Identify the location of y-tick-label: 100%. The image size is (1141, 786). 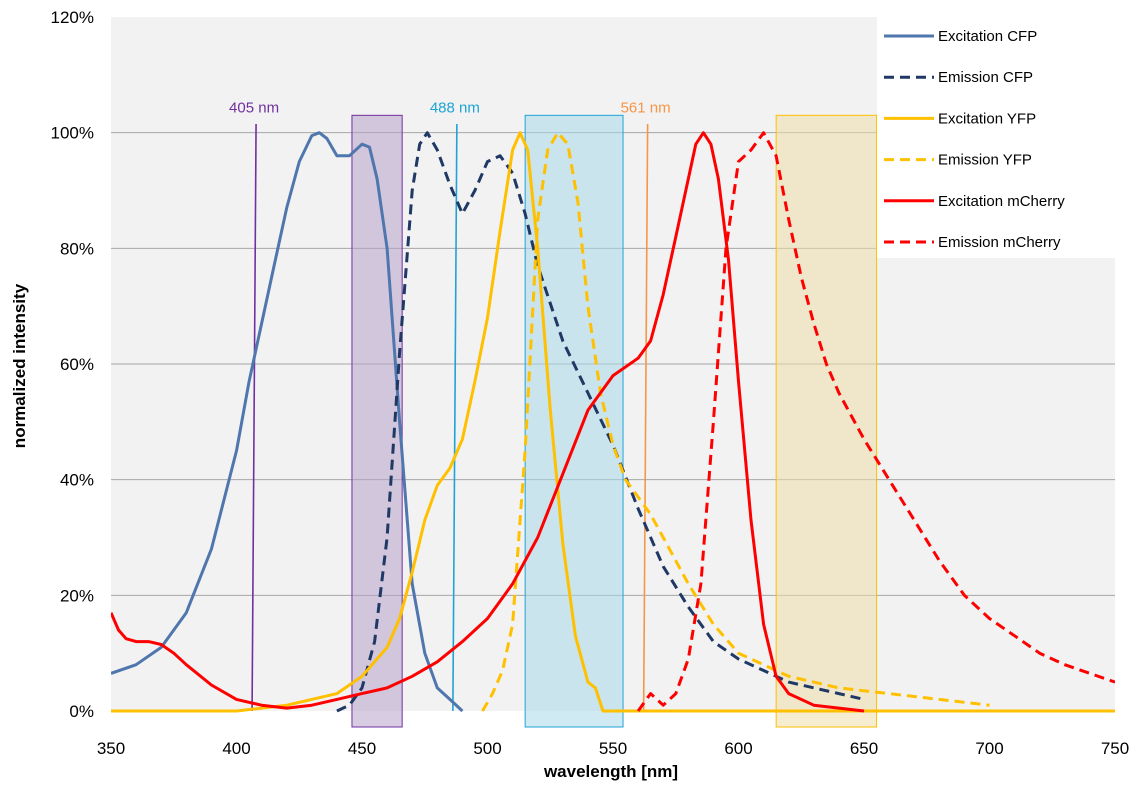
(72, 133).